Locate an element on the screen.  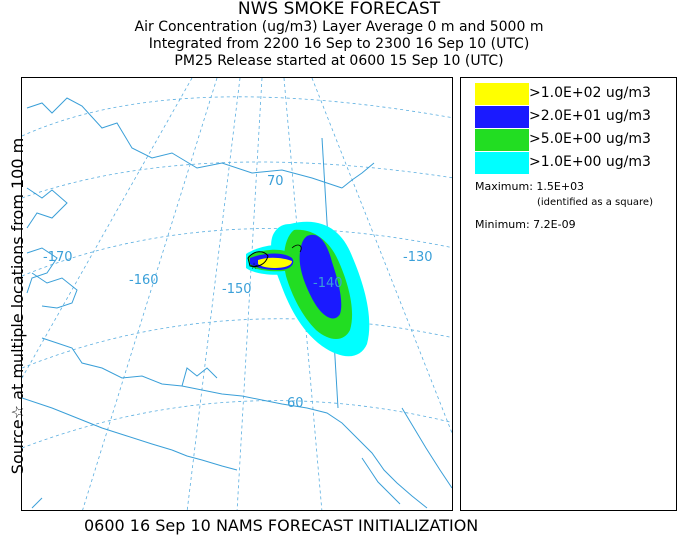
lat-label-70: 70 is located at coordinates (275, 181).